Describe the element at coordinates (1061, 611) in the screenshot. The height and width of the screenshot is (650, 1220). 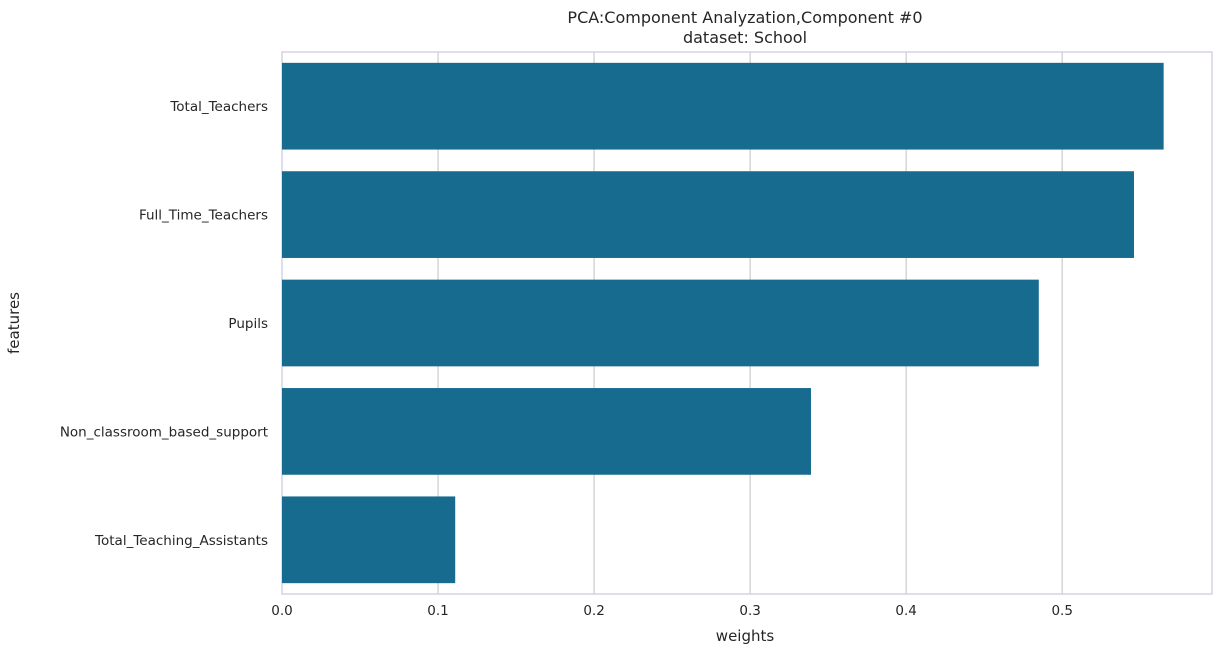
I see `x-tick-label: 0.5` at that location.